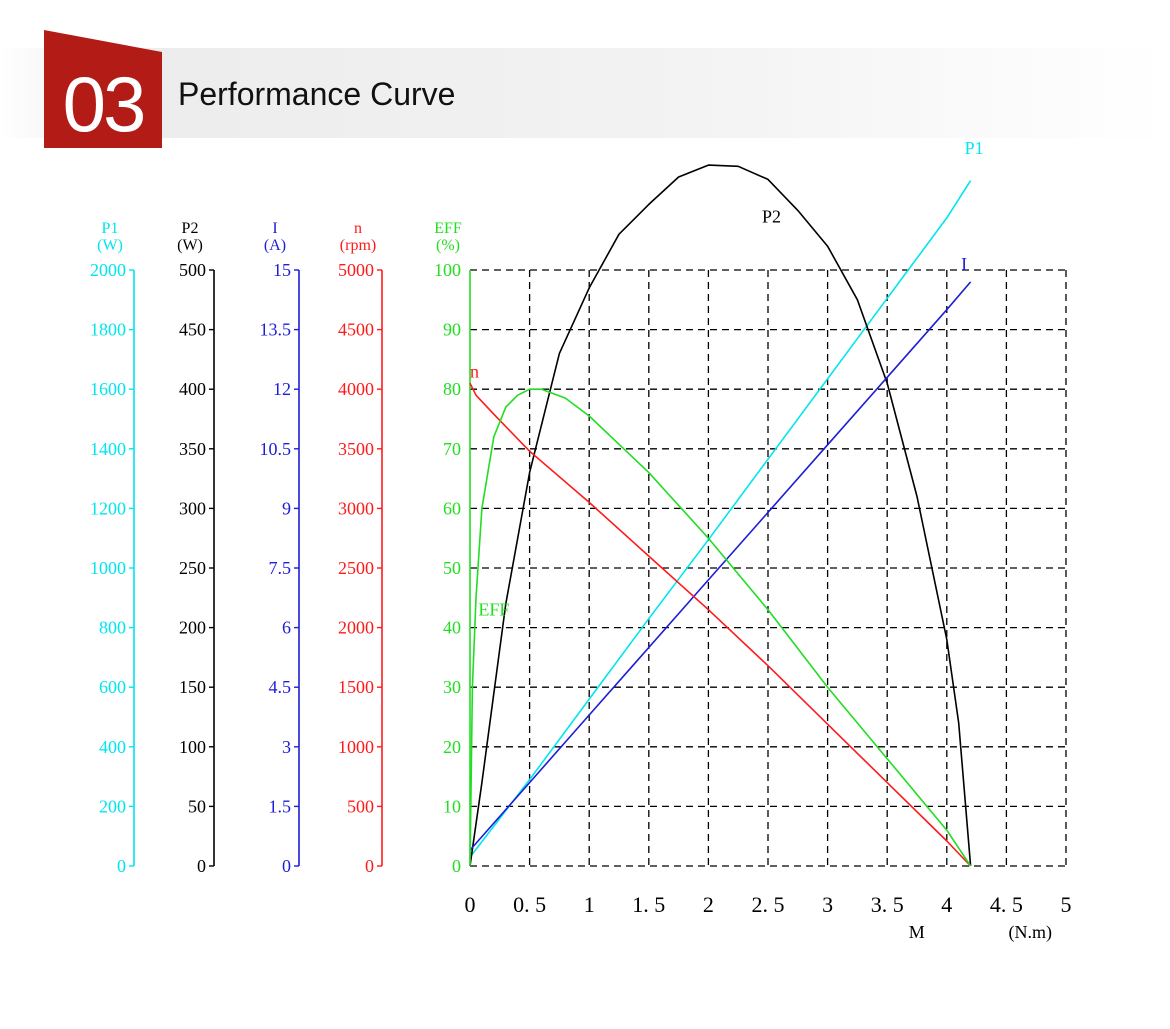 The image size is (1170, 1029). What do you see at coordinates (192, 747) in the screenshot?
I see `y-tick-label-p2: 100` at bounding box center [192, 747].